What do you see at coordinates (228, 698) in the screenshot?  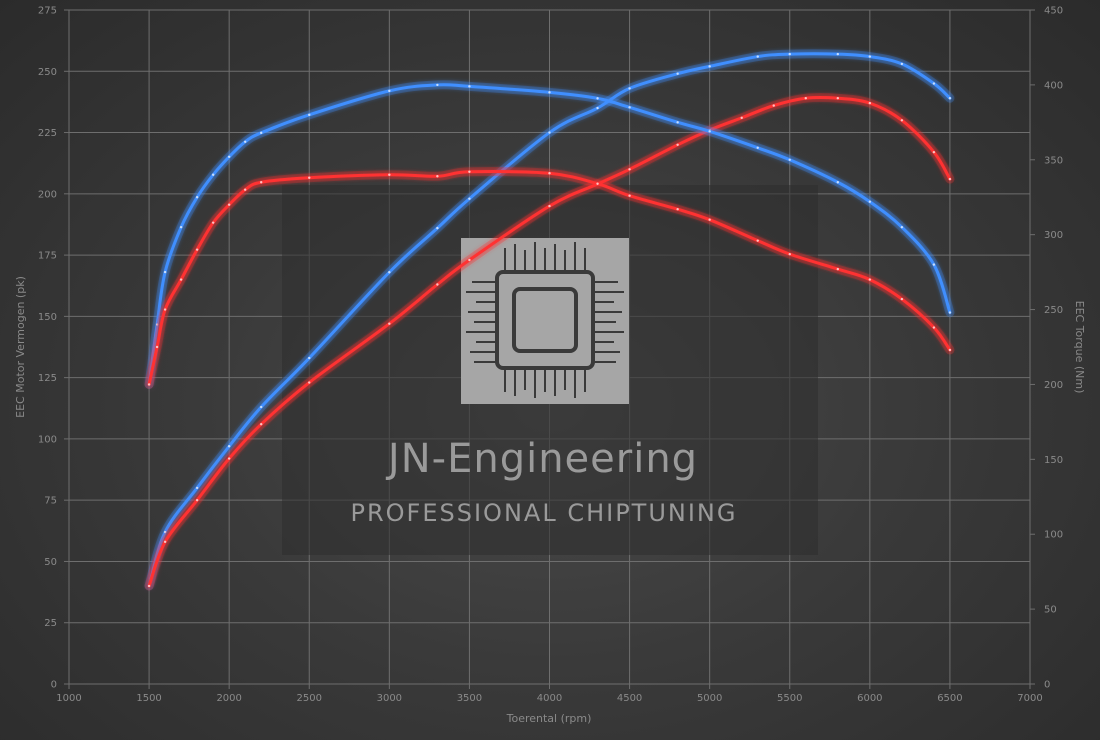 I see `x-tick-label: 2000` at bounding box center [228, 698].